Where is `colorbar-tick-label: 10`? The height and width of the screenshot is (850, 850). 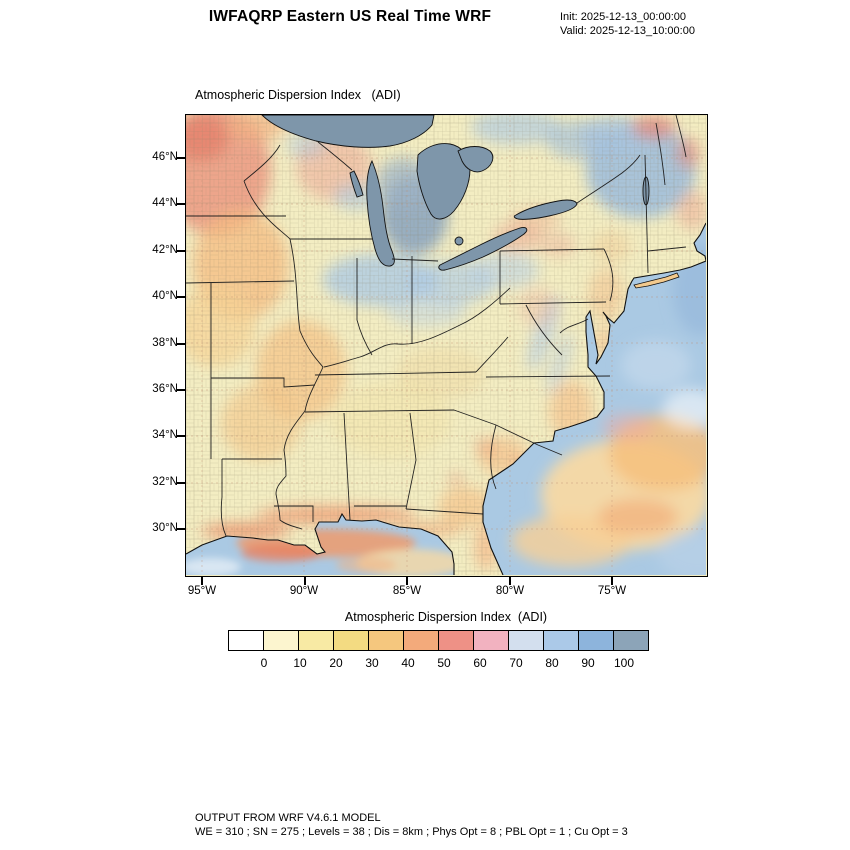 colorbar-tick-label: 10 is located at coordinates (300, 663).